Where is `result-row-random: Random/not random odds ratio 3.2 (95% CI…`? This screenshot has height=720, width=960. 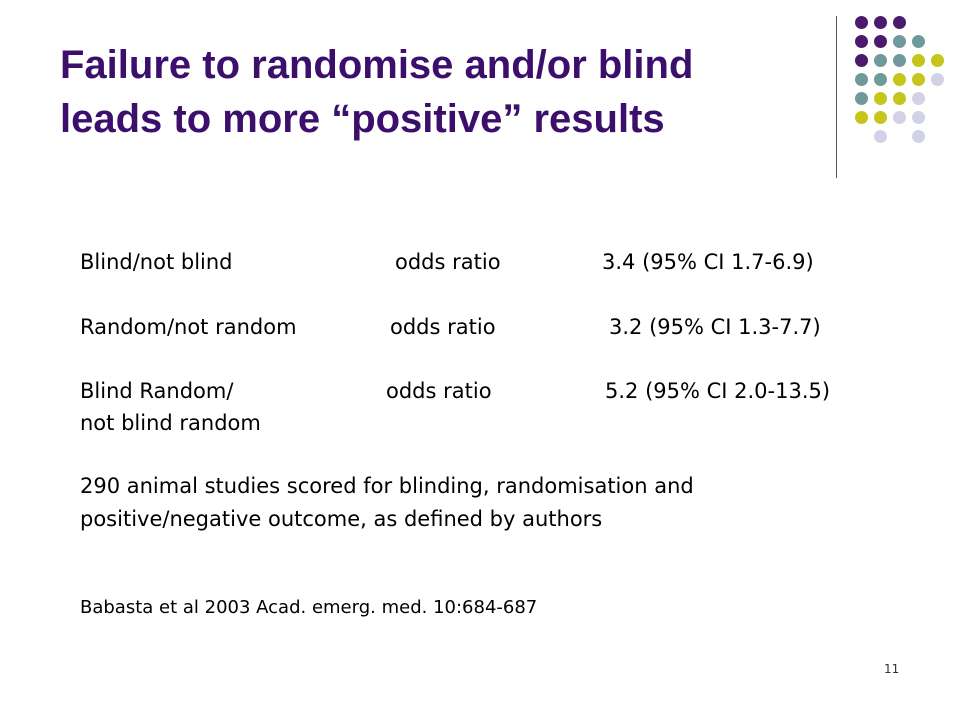
result-row-random: Random/not random odds ratio 3.2 (95% CI… is located at coordinates (480, 327).